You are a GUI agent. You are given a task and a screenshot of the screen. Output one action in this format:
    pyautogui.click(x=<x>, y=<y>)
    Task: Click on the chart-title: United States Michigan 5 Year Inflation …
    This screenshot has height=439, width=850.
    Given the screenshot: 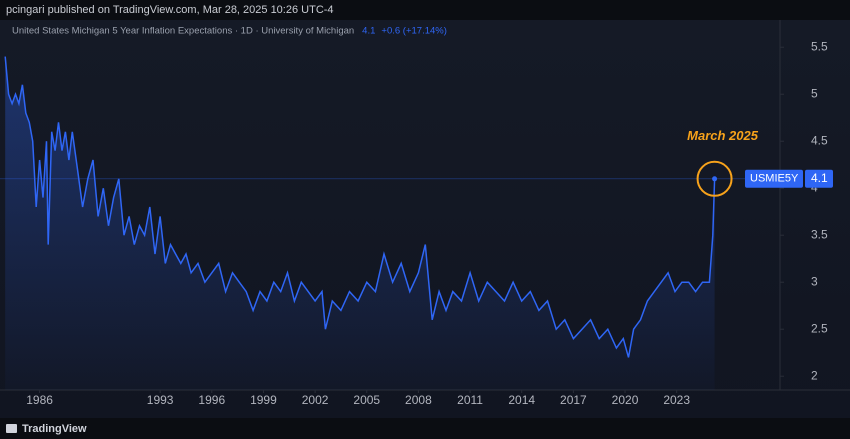 What is the action you would take?
    pyautogui.click(x=183, y=31)
    